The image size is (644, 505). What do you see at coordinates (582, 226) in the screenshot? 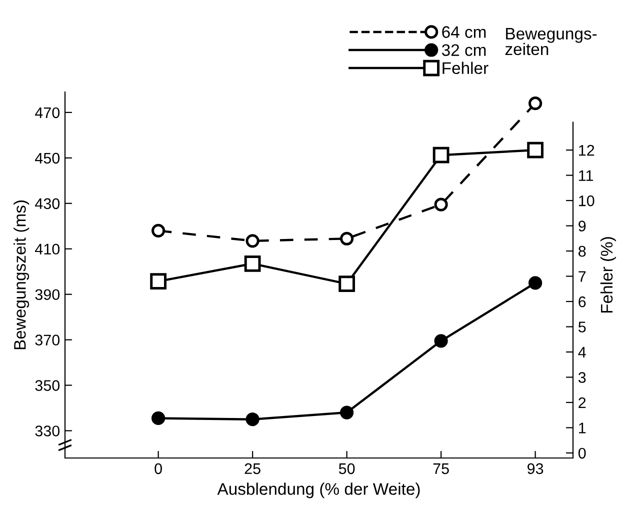
I see `y2-tick-label: 9` at bounding box center [582, 226].